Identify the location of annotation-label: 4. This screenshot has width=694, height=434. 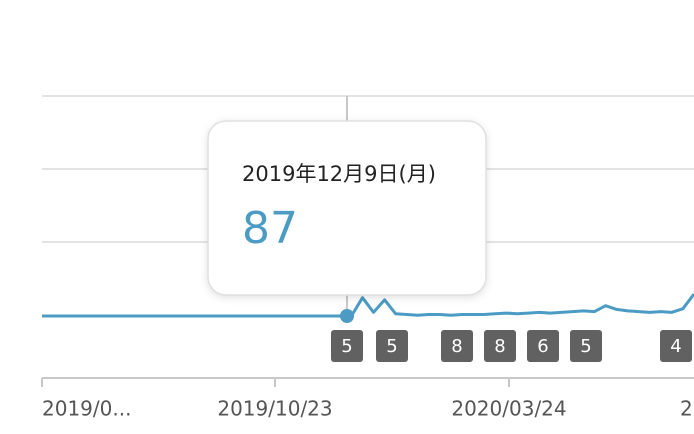
(675, 346).